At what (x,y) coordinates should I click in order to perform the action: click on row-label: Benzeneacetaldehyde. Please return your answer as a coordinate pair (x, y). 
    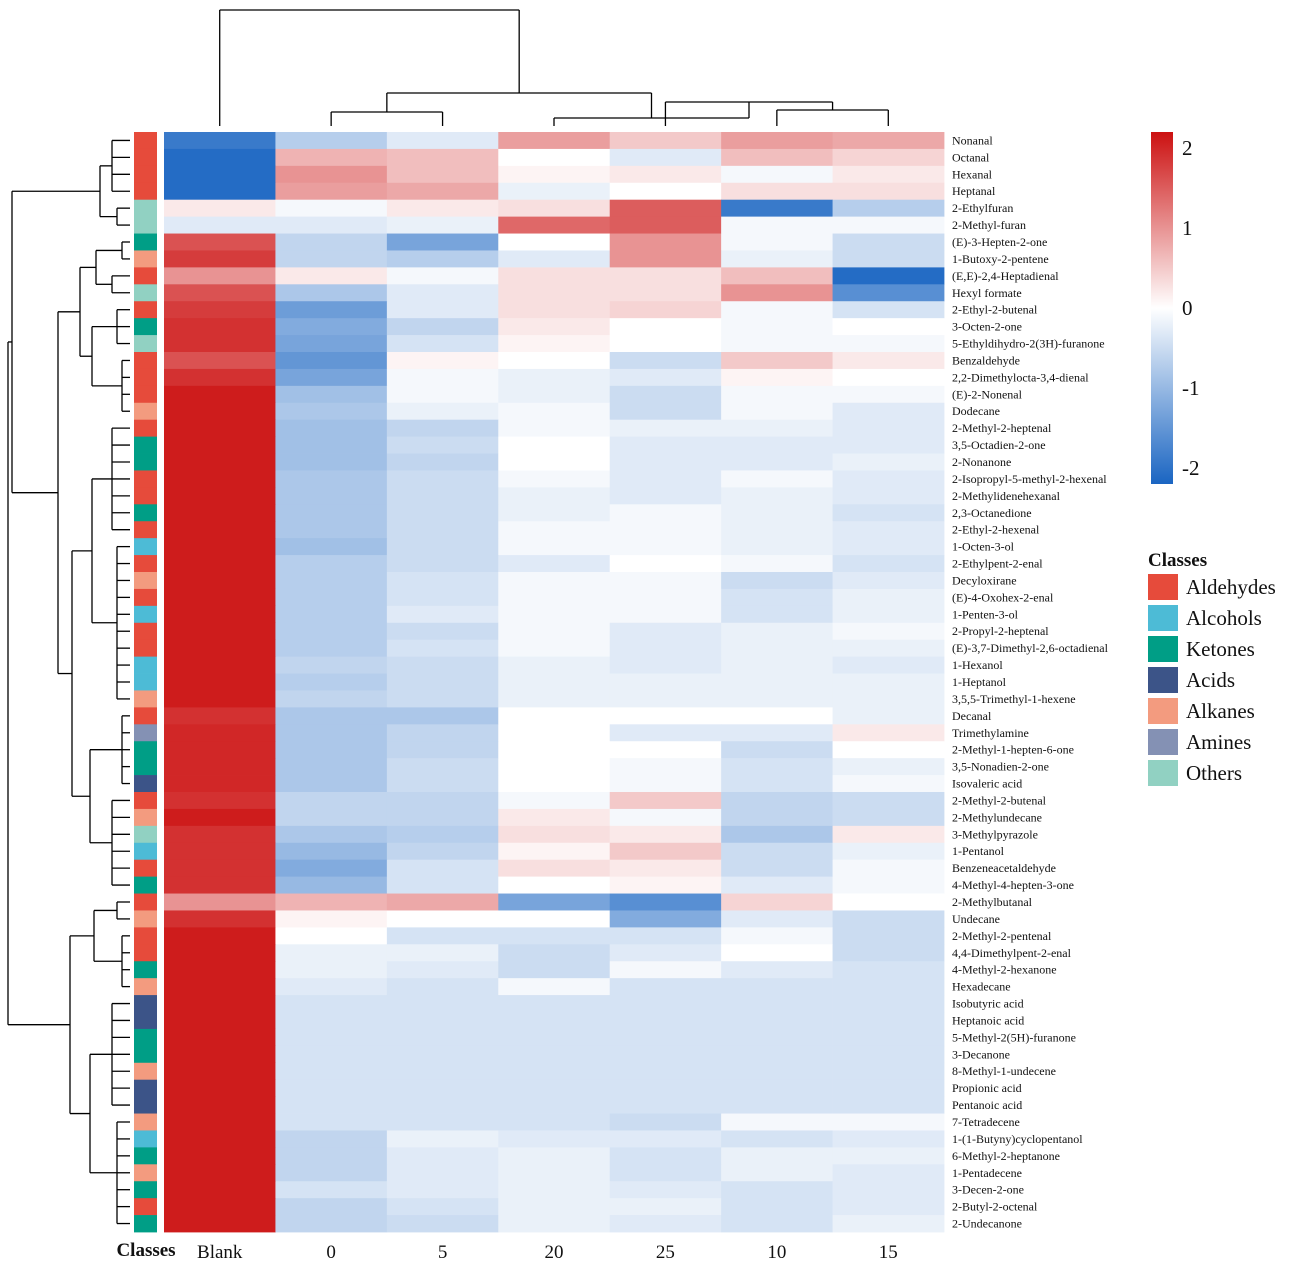
    Looking at the image, I should click on (1004, 868).